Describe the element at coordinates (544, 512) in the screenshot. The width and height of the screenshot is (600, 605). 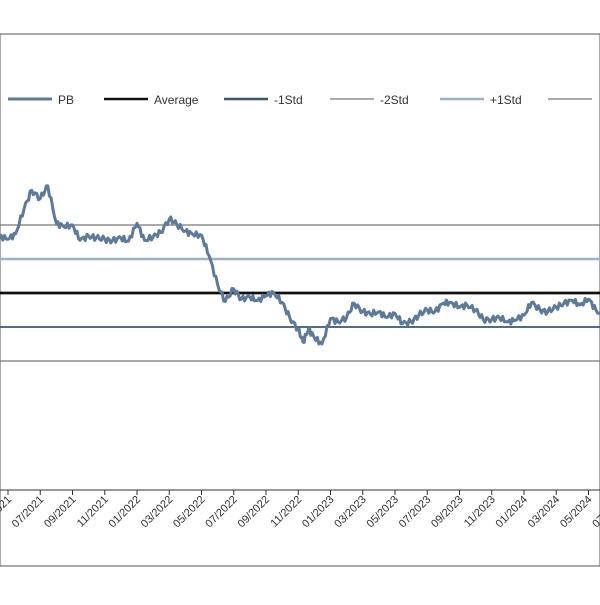
I see `x-tick-label: 03/2024` at that location.